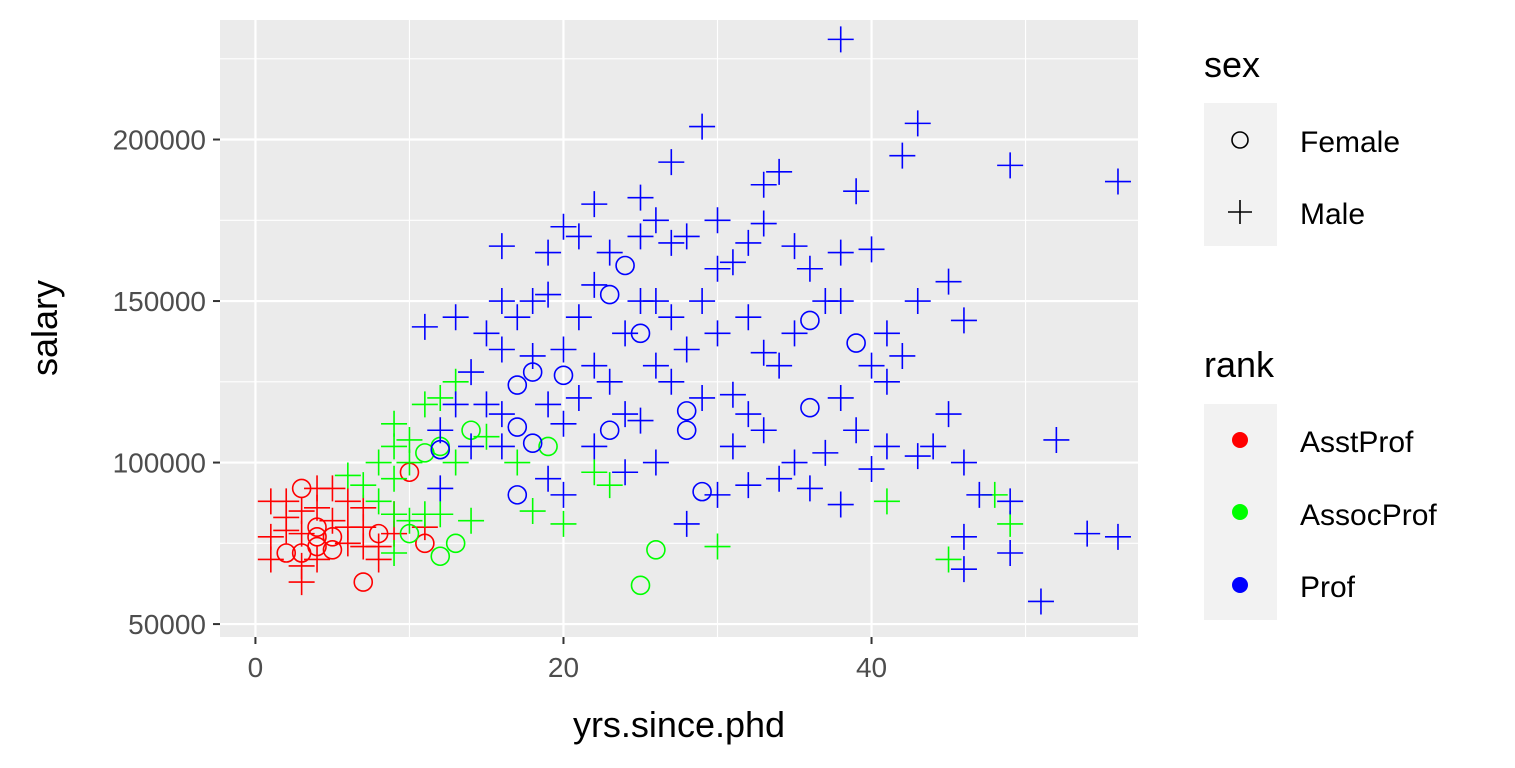  Describe the element at coordinates (1368, 515) in the screenshot. I see `legend-assocprof-label: AssocProf` at that location.